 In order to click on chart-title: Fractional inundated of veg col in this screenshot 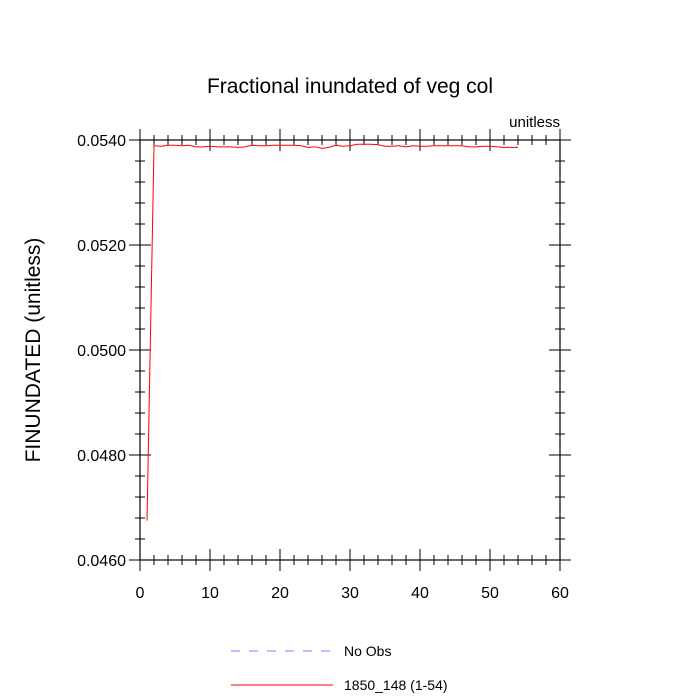, I will do `click(350, 86)`.